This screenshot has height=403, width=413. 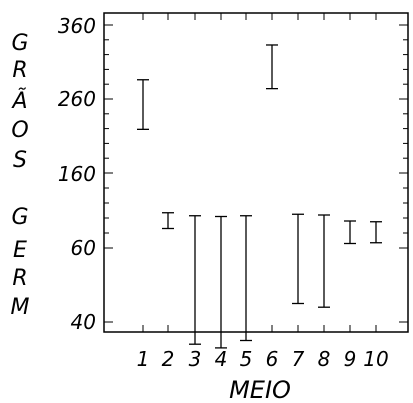 I want to click on y-tick-label: 60, so click(x=83, y=248).